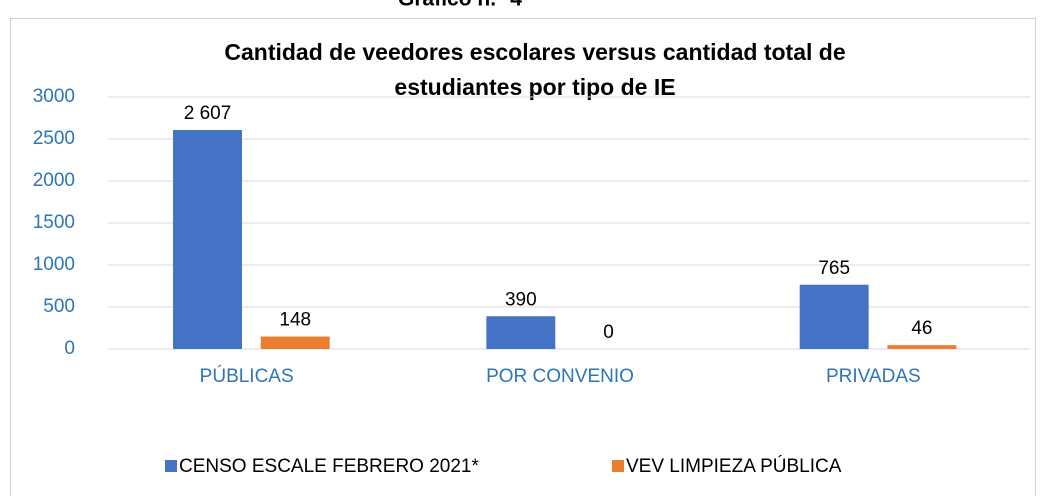  I want to click on x-tick-label: POR CONVENIO, so click(560, 376).